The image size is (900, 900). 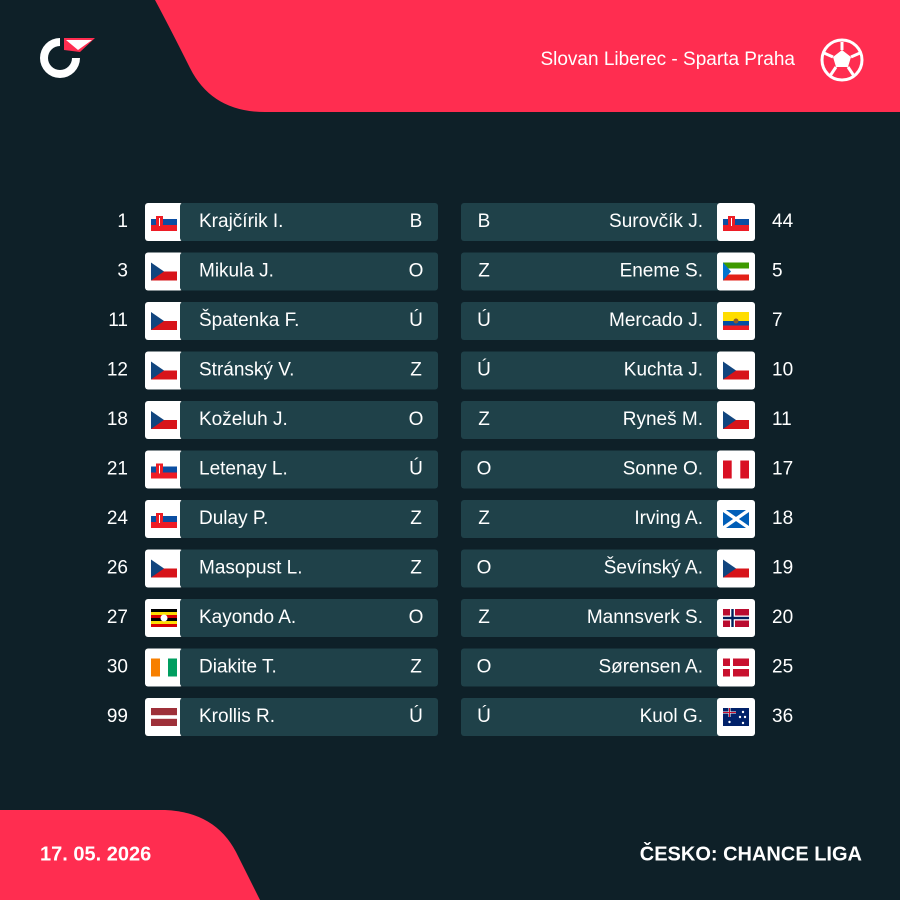 I want to click on shirt-number: 99, so click(x=117, y=716).